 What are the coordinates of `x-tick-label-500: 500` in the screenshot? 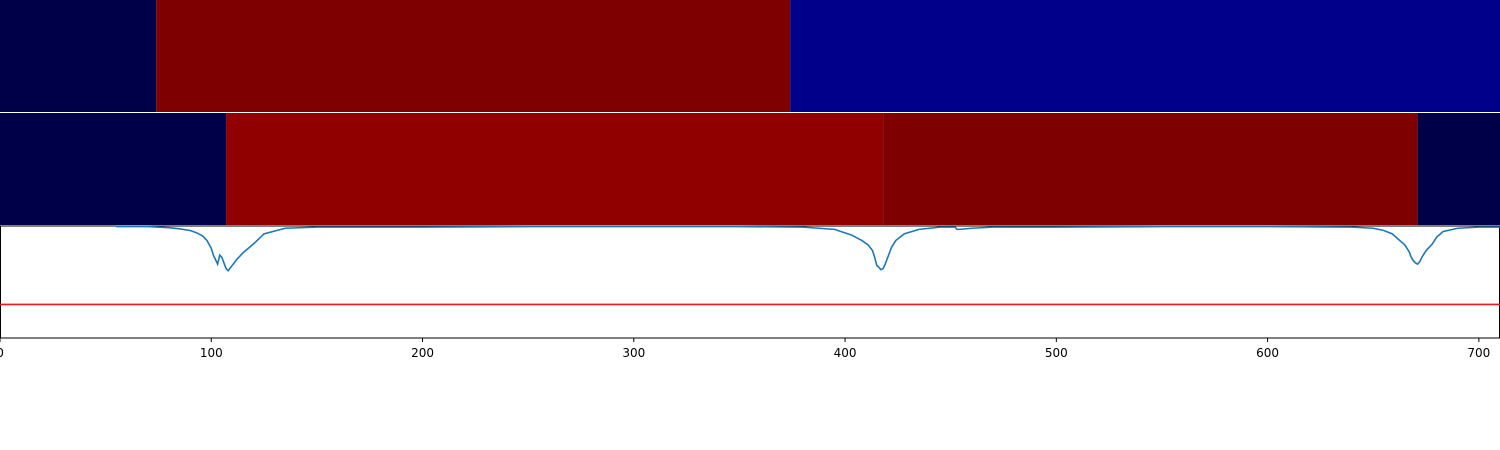 It's located at (1056, 353).